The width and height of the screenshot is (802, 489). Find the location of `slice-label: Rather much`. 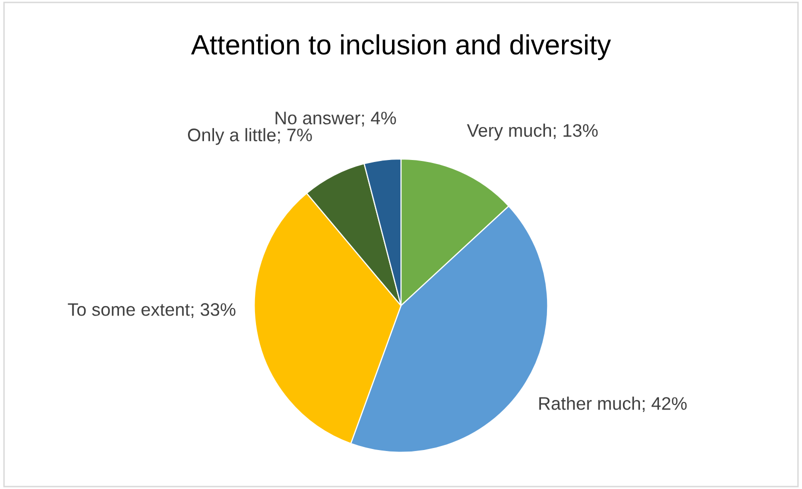

slice-label: Rather much is located at coordinates (589, 403).